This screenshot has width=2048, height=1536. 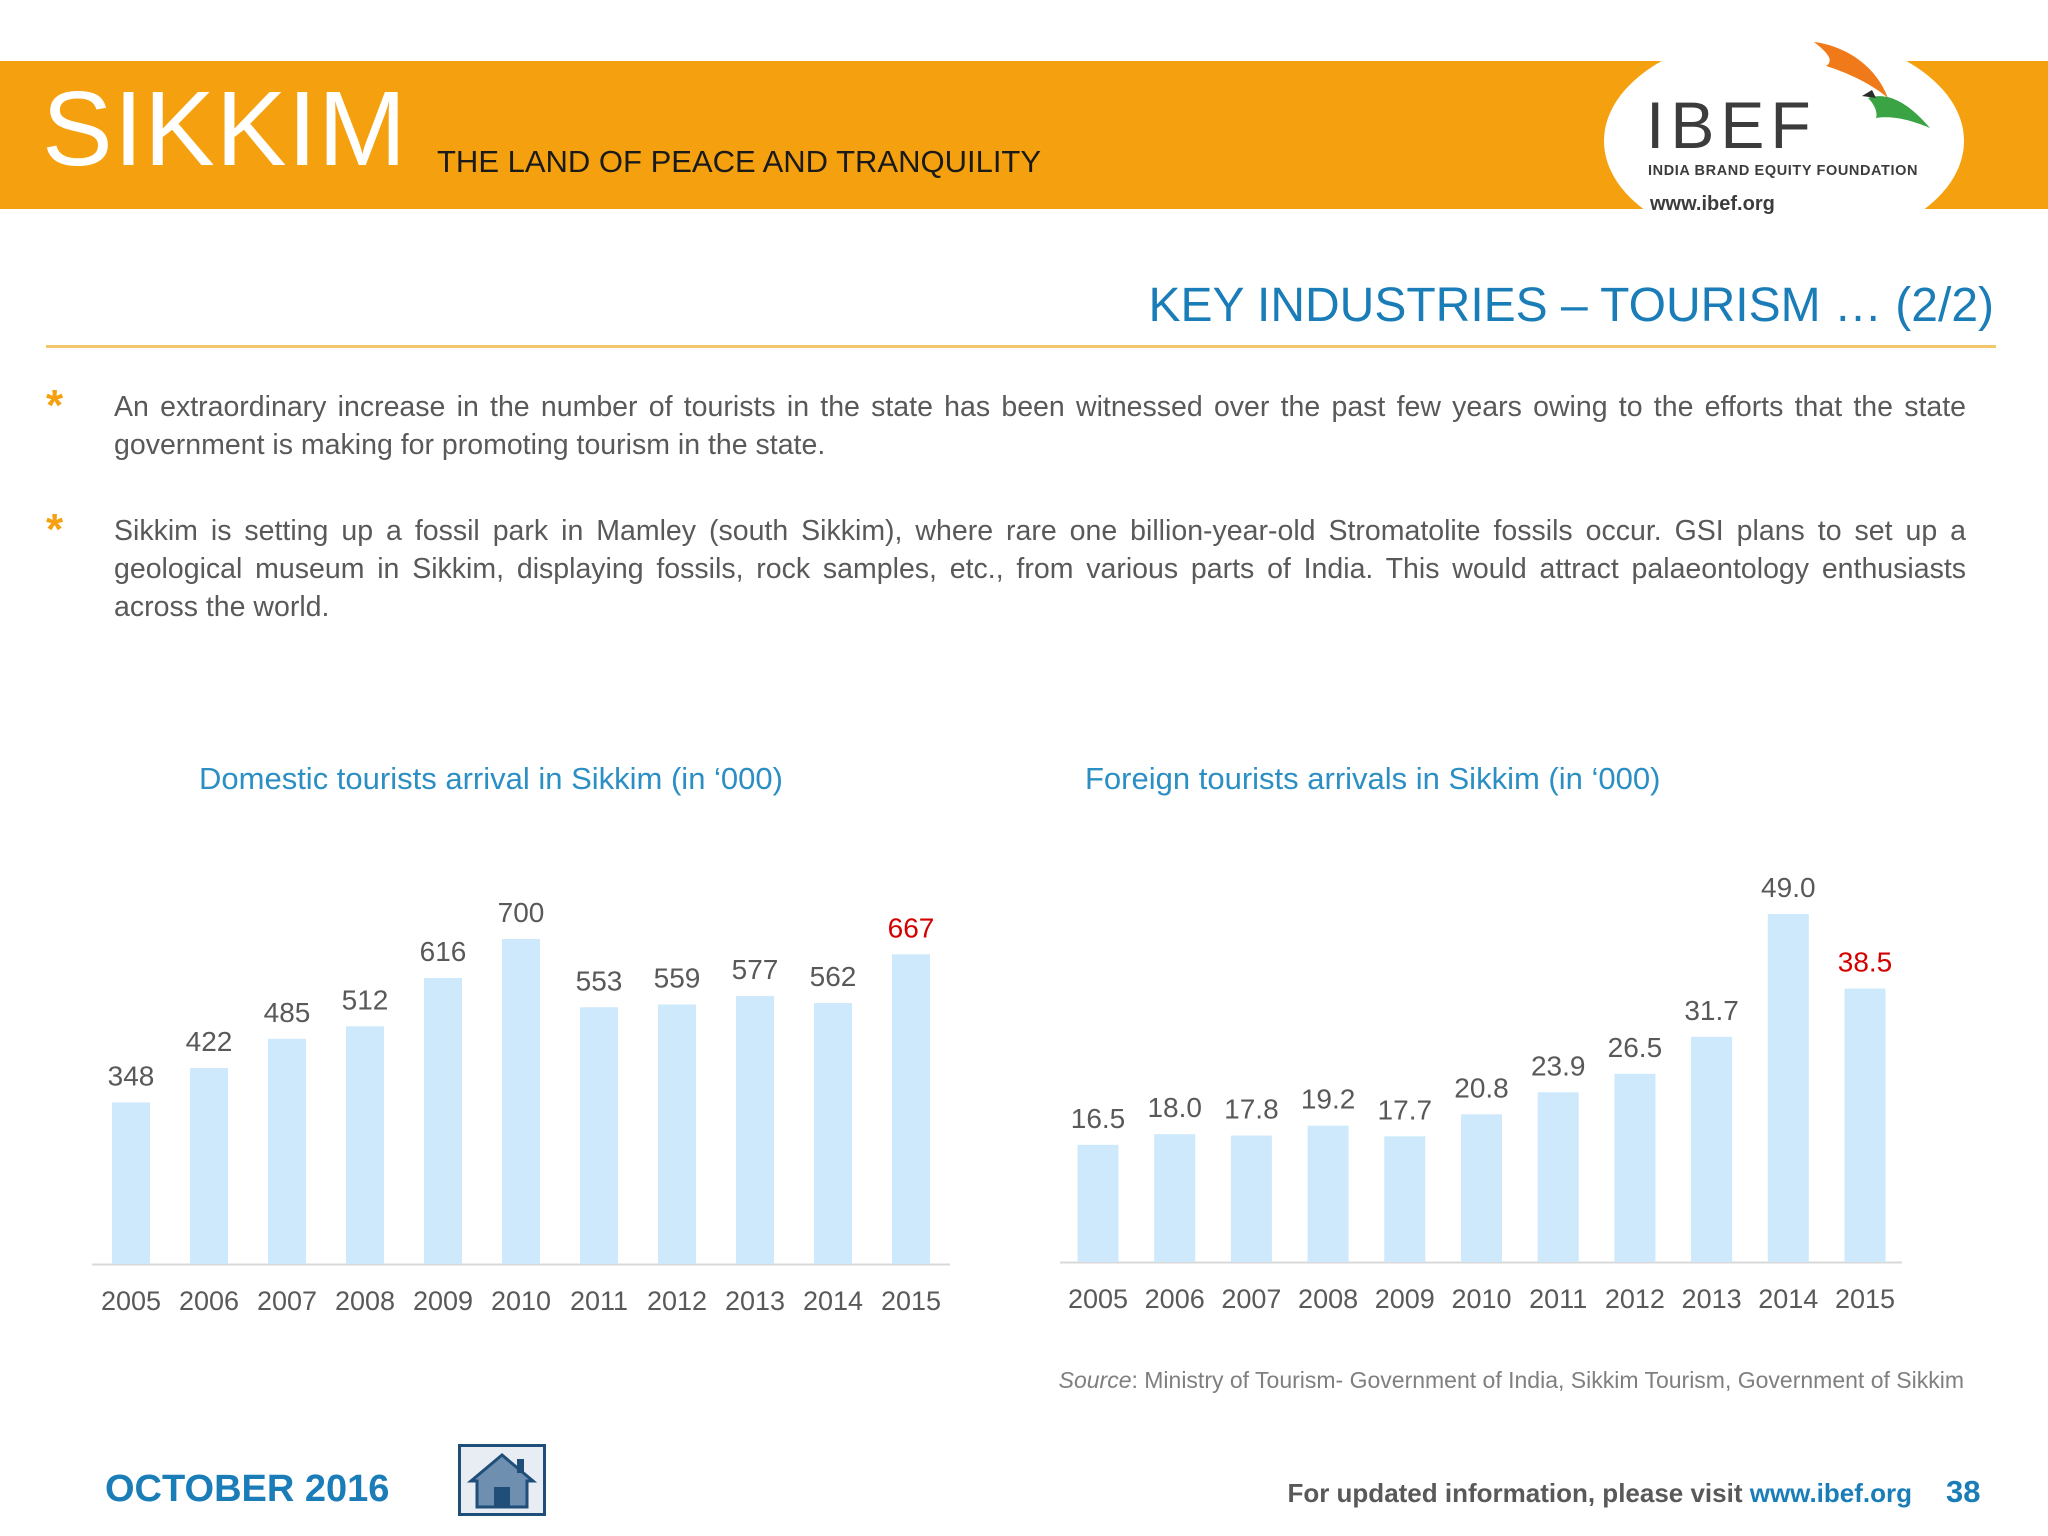 What do you see at coordinates (1558, 1065) in the screenshot?
I see `data-label-2011: 23.9` at bounding box center [1558, 1065].